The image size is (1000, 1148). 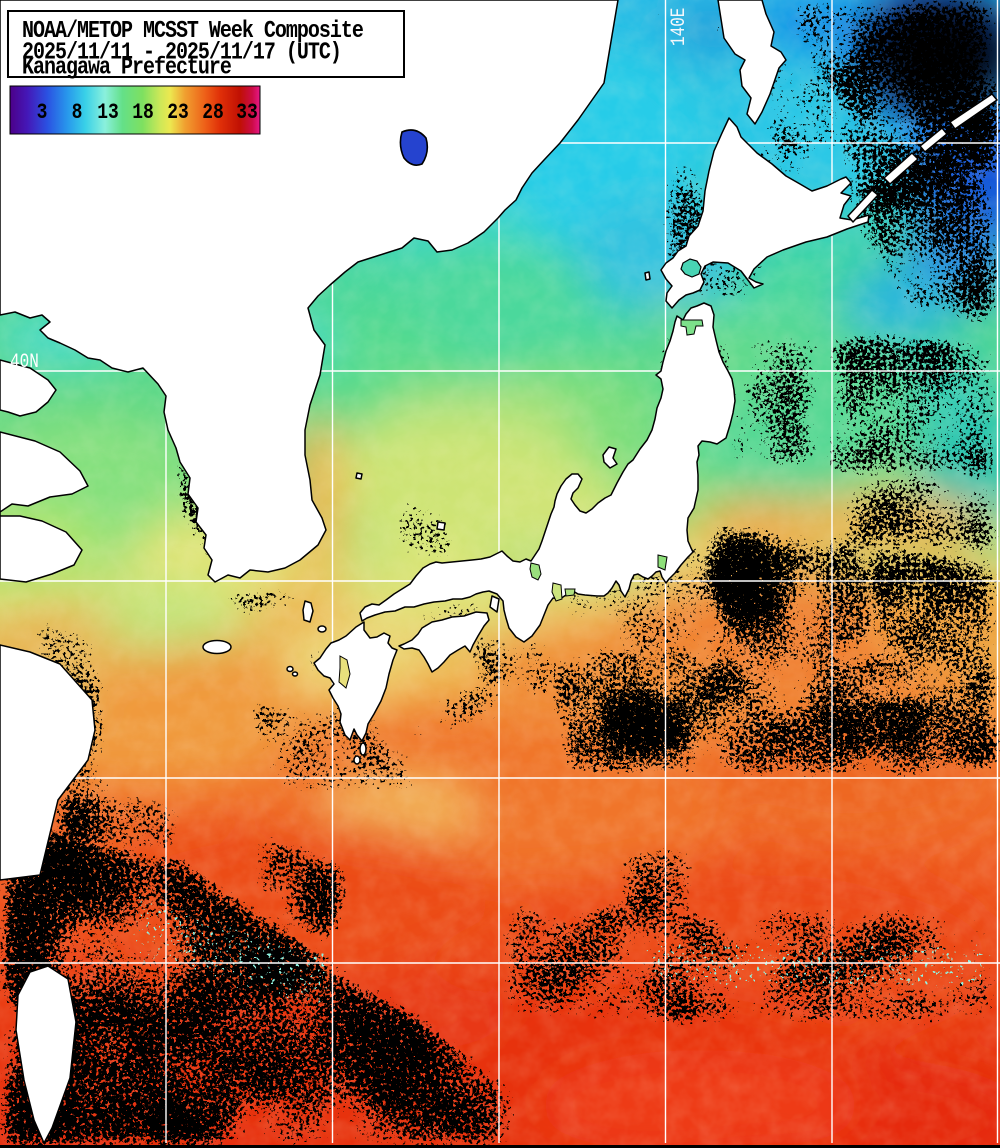 I want to click on svg-text: 2025/11/11 - 2025/11/17 (UTC), so click(x=181, y=52).